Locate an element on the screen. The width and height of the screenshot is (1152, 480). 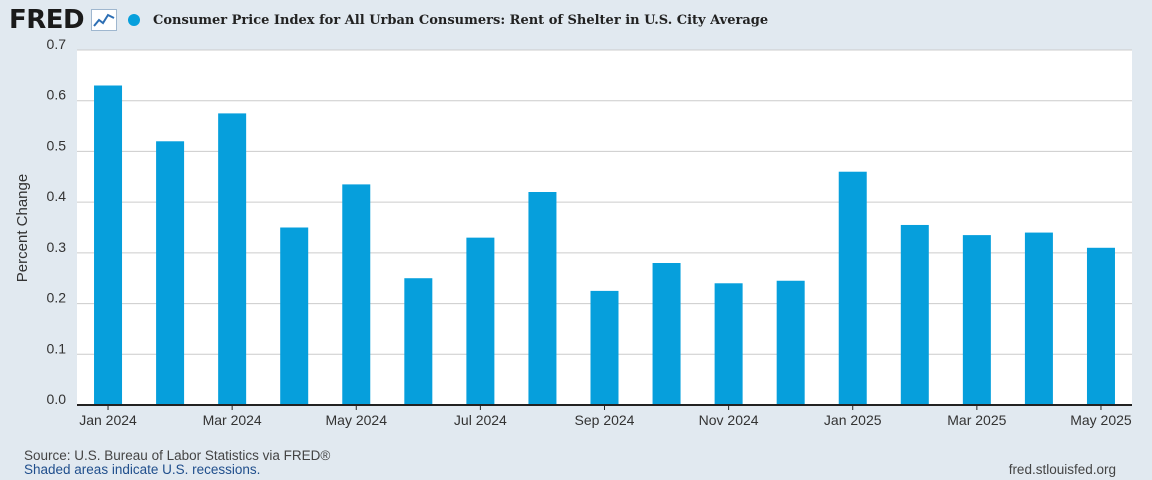
x-tick-label: Jan 2024 is located at coordinates (108, 420).